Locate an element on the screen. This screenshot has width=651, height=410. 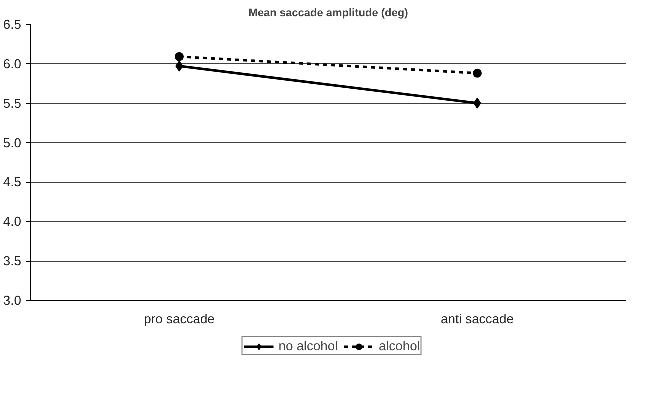
chart-title: Mean saccade amplitude (deg) is located at coordinates (328, 14).